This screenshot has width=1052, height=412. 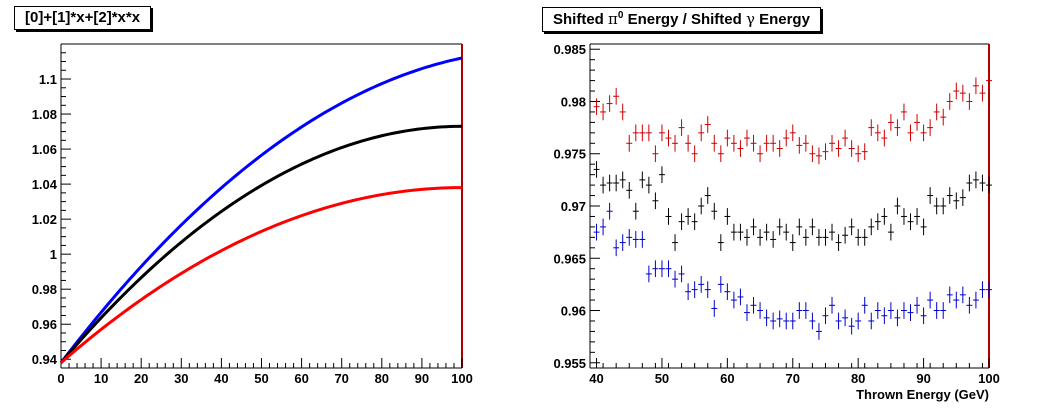 I want to click on title-part-3: Energy, so click(x=782, y=19).